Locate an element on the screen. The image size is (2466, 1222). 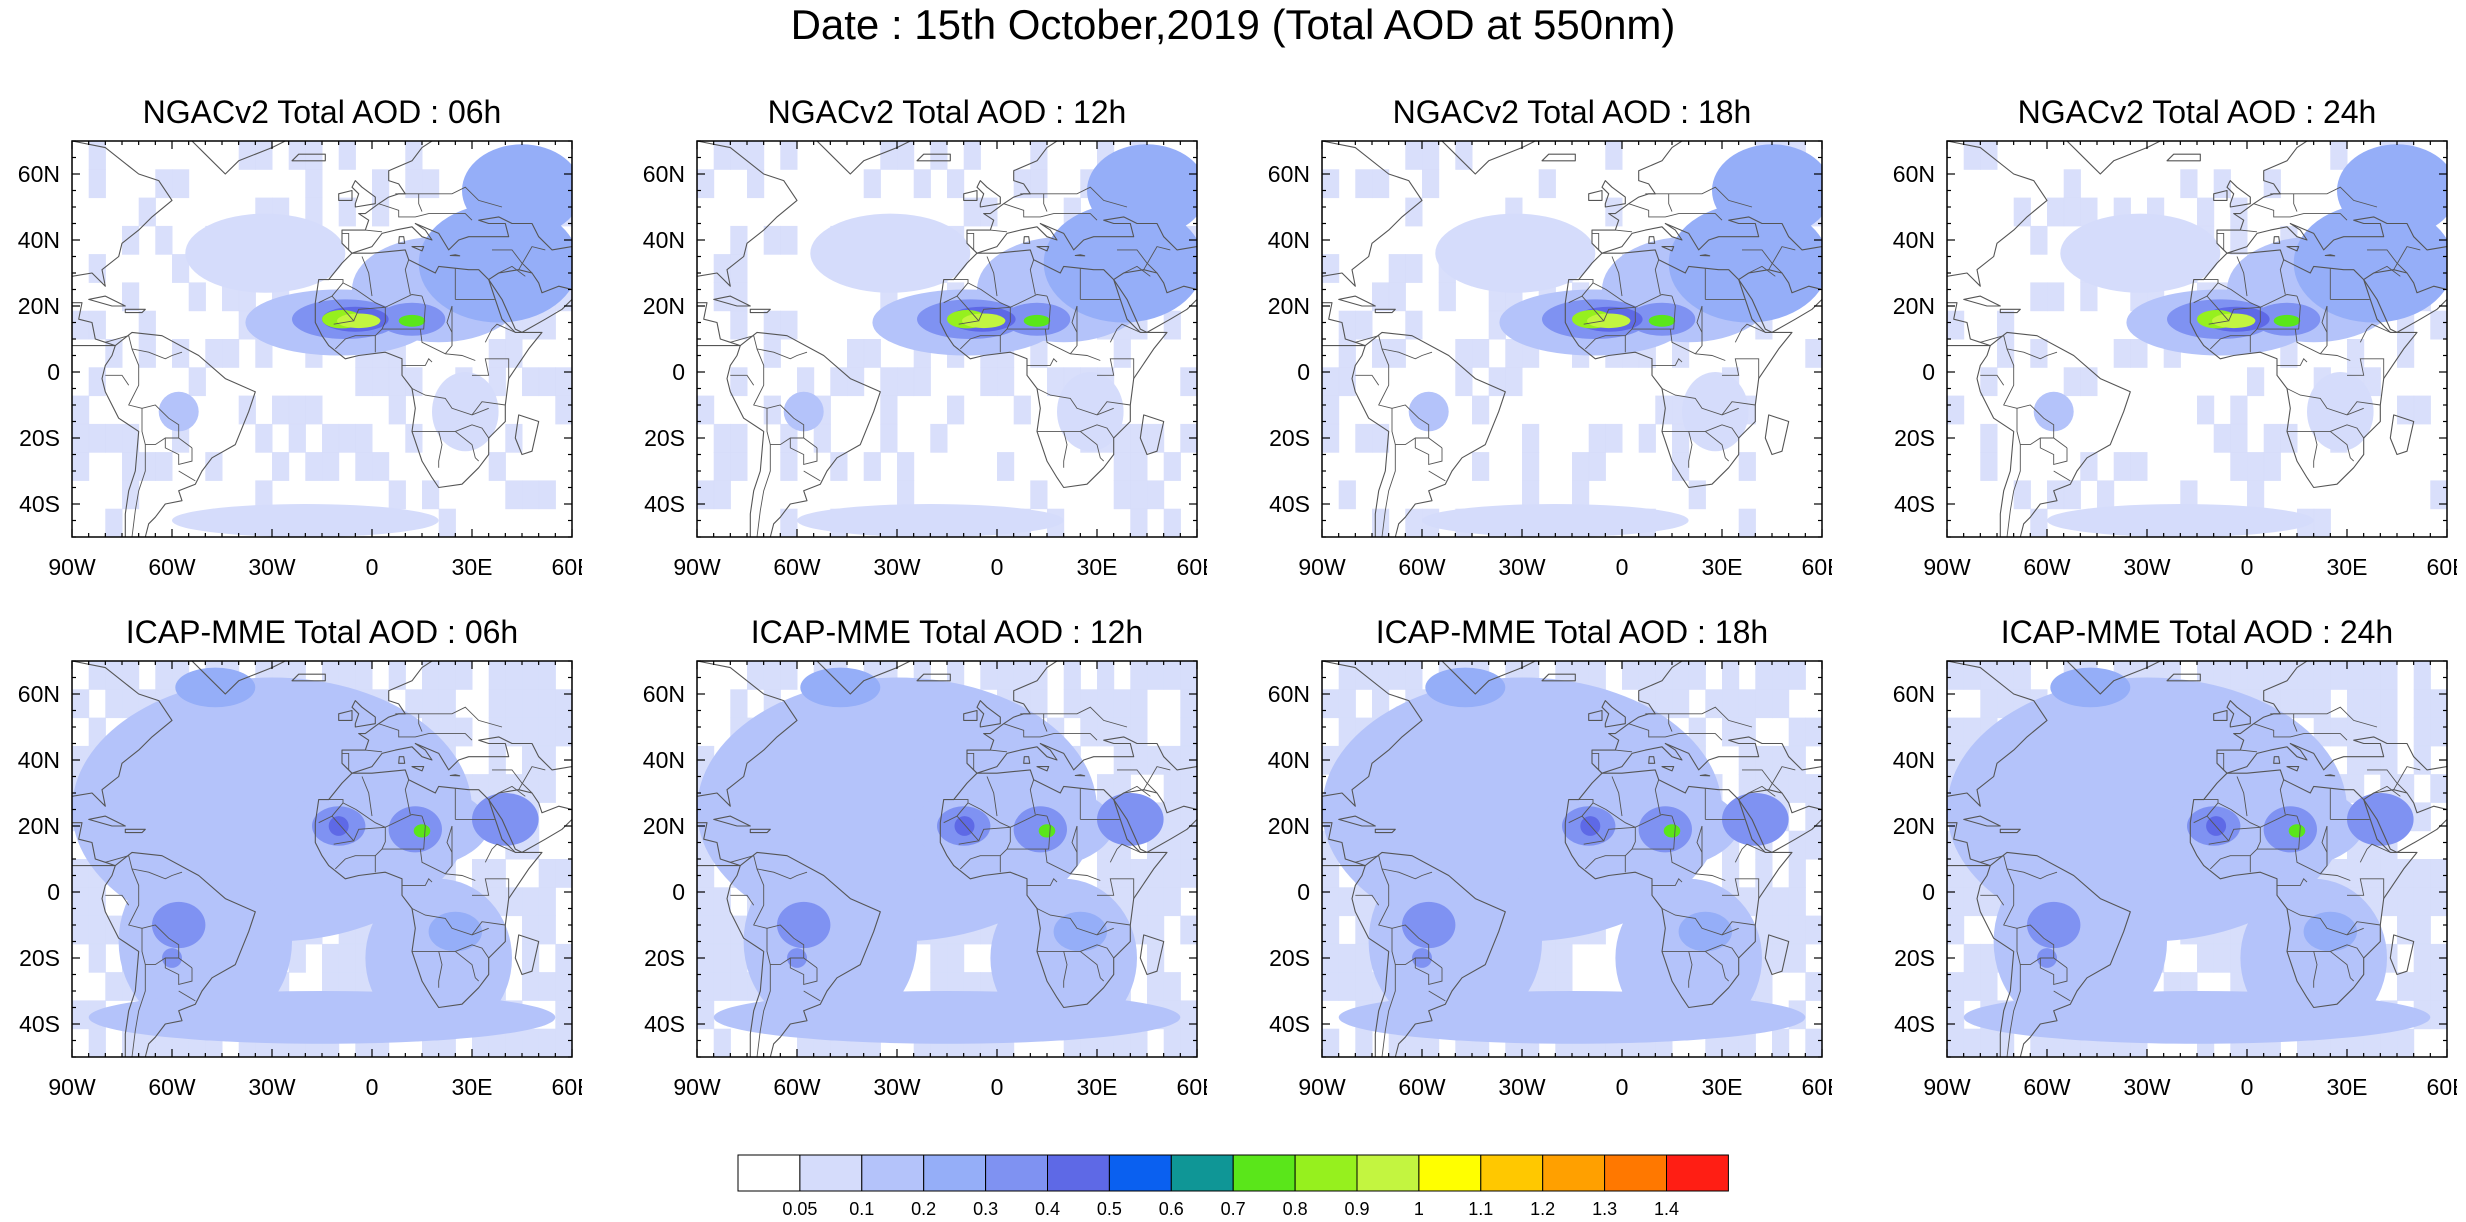
lat-tick-label: 60N is located at coordinates (1914, 174).